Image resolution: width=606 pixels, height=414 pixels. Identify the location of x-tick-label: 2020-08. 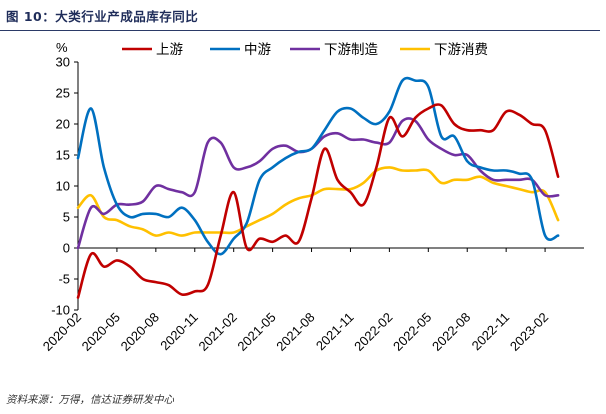
(140, 332).